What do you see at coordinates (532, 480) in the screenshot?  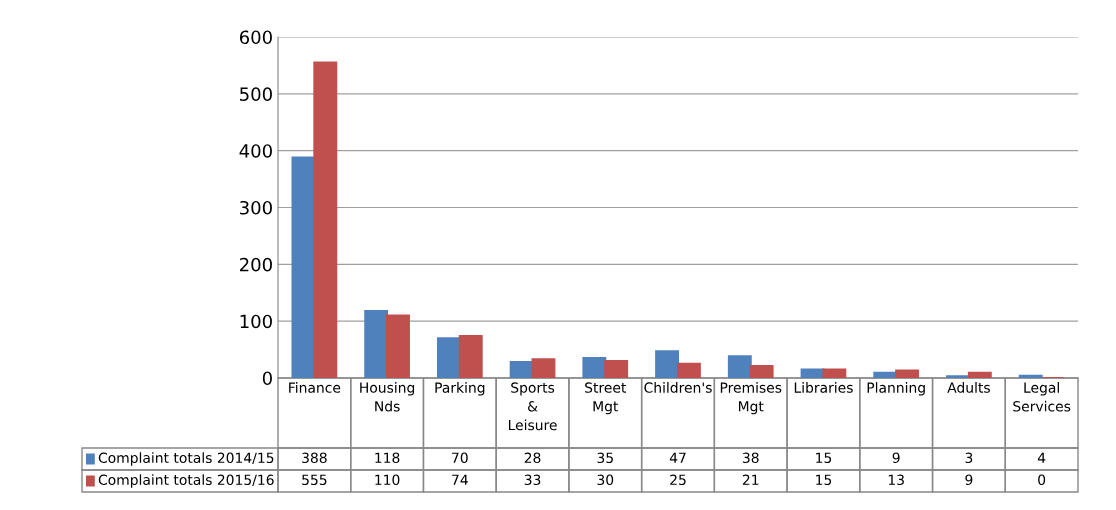 I see `data-label: 33` at bounding box center [532, 480].